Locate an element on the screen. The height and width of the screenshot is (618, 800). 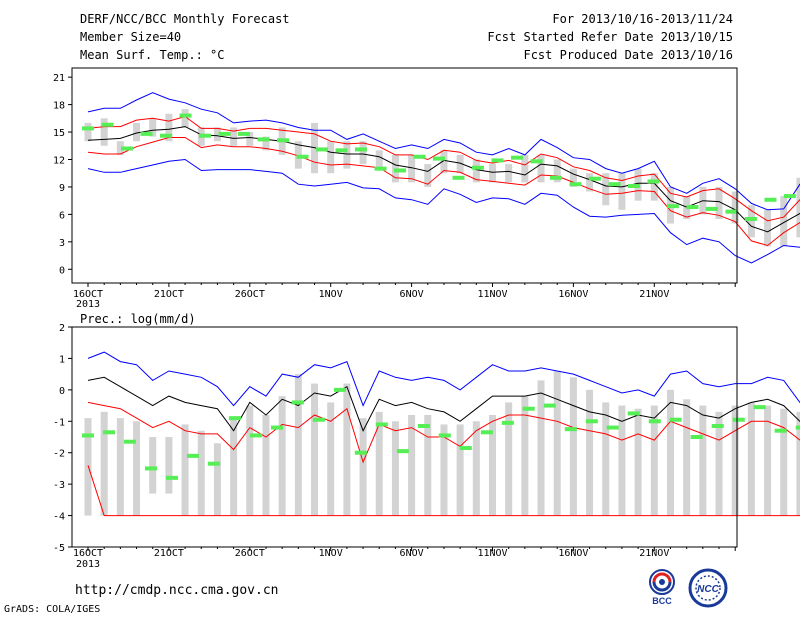
temp-xtick-label: 21OCT is located at coordinates (169, 294).